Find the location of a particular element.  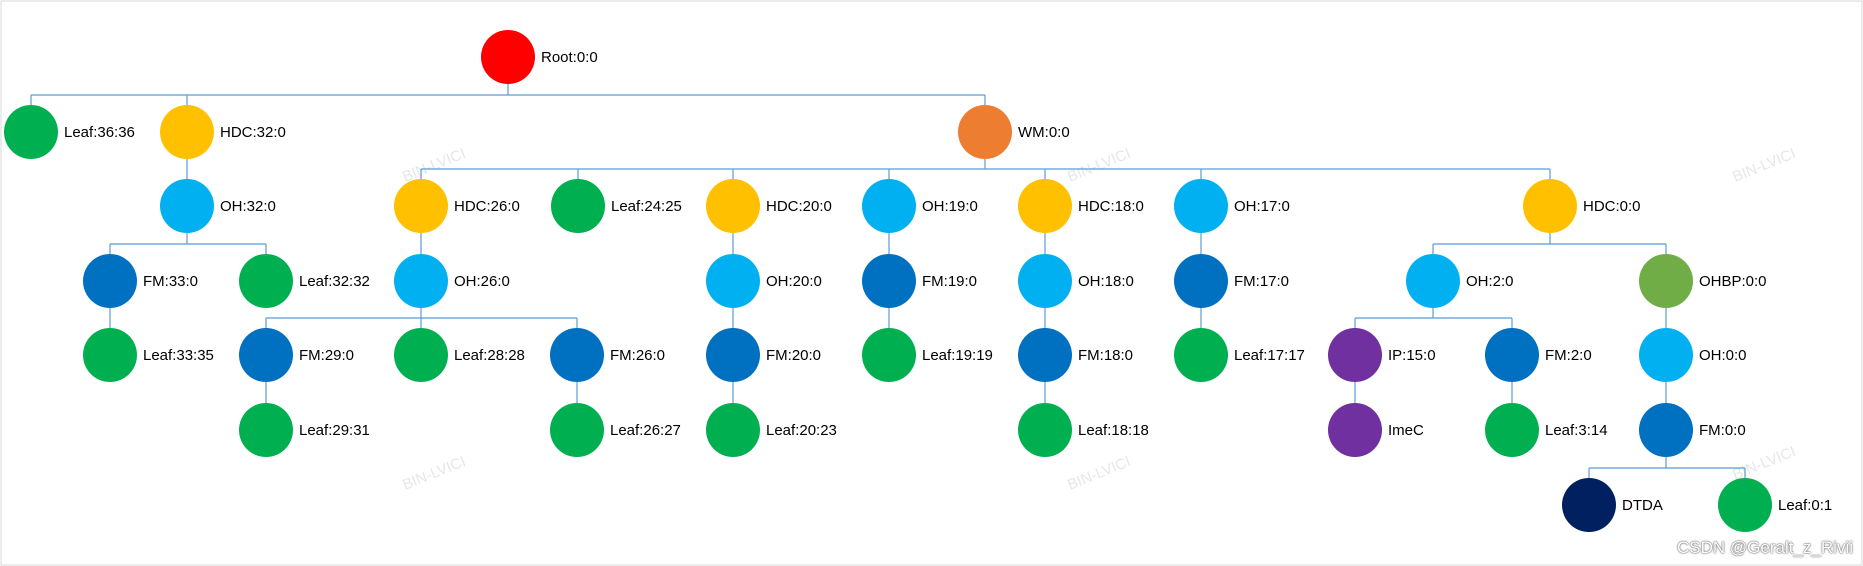

node-leaf01: Leaf:0:1 is located at coordinates (1775, 505).